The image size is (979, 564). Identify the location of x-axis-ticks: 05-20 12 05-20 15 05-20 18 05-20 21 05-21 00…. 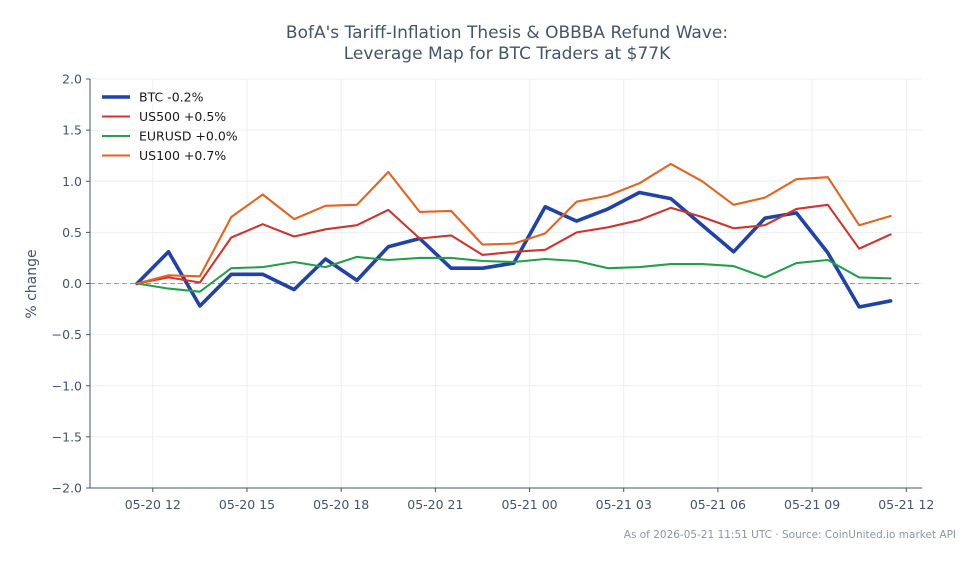
(529, 500).